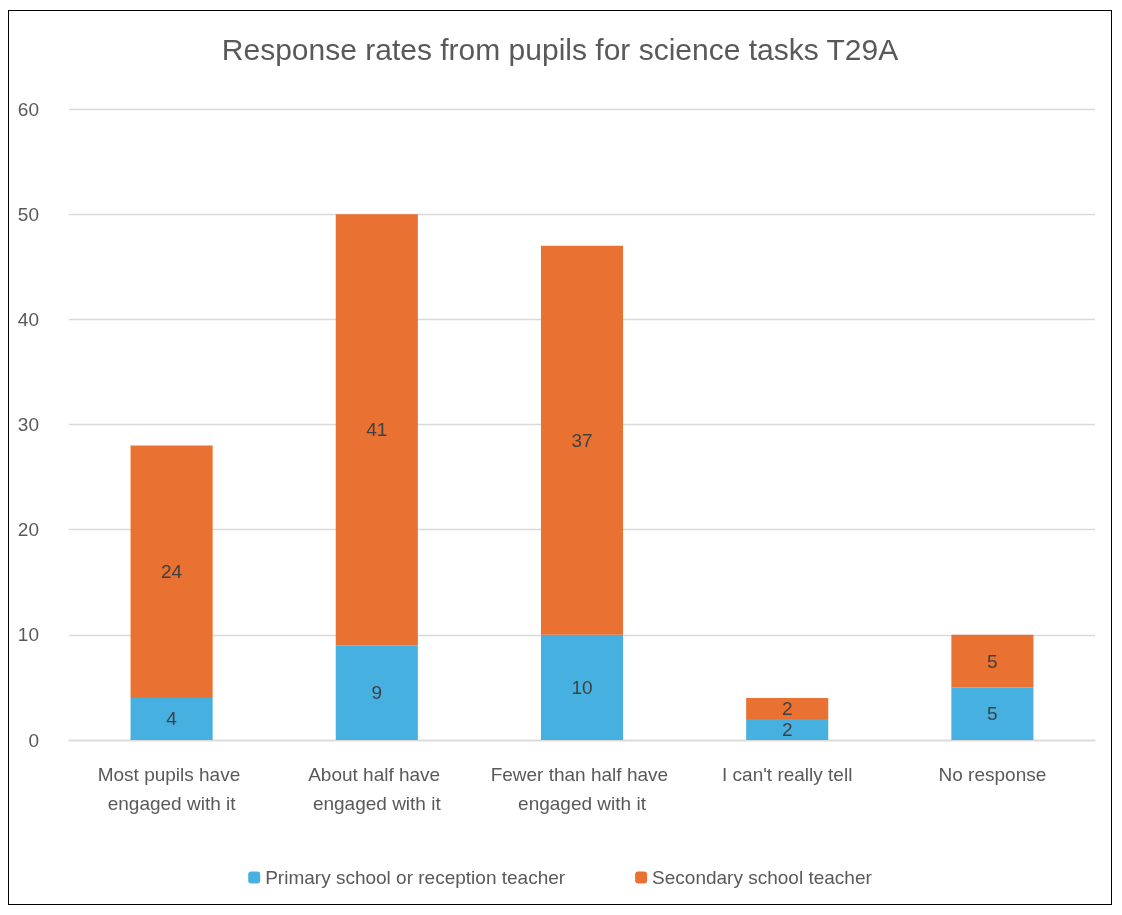 This screenshot has width=1122, height=915. I want to click on x-tick-label: About half have engaged with it, so click(377, 789).